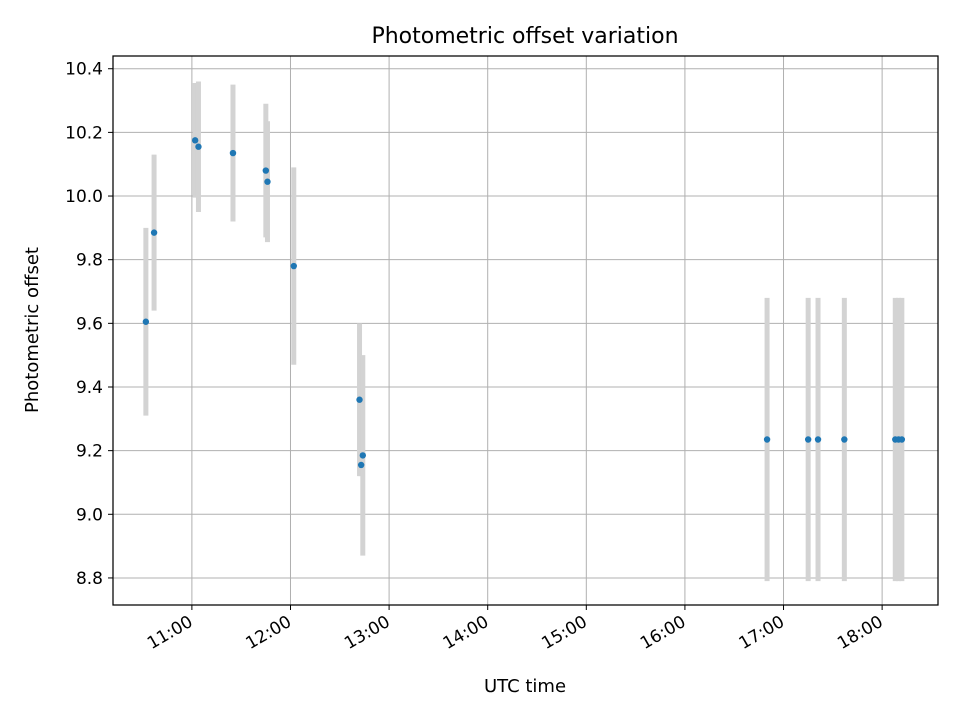 The width and height of the screenshot is (960, 720). I want to click on y-tick-label: 9.8, so click(89, 261).